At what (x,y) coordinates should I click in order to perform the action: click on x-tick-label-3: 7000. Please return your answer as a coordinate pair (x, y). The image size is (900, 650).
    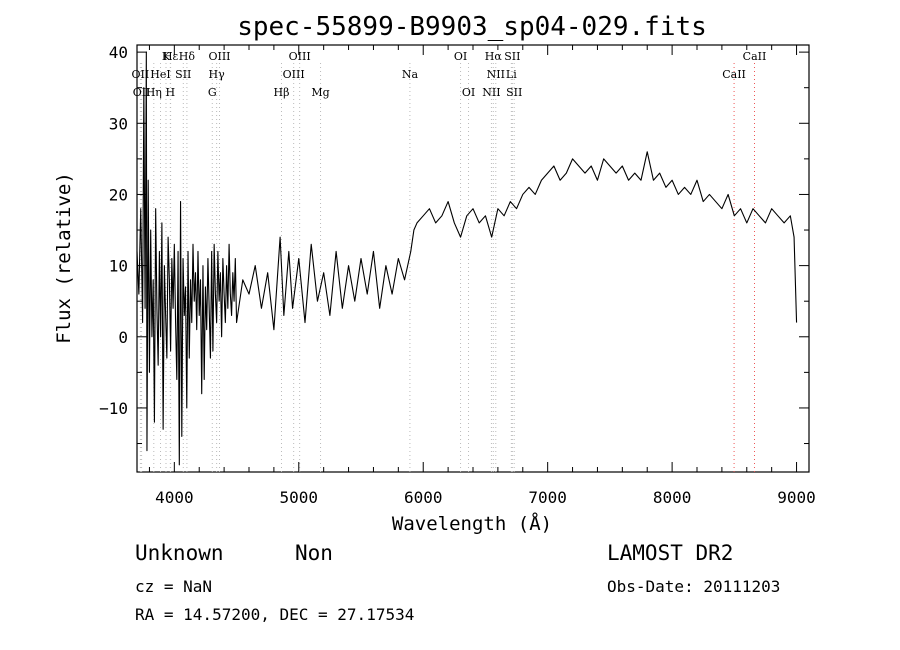
    Looking at the image, I should click on (547, 497).